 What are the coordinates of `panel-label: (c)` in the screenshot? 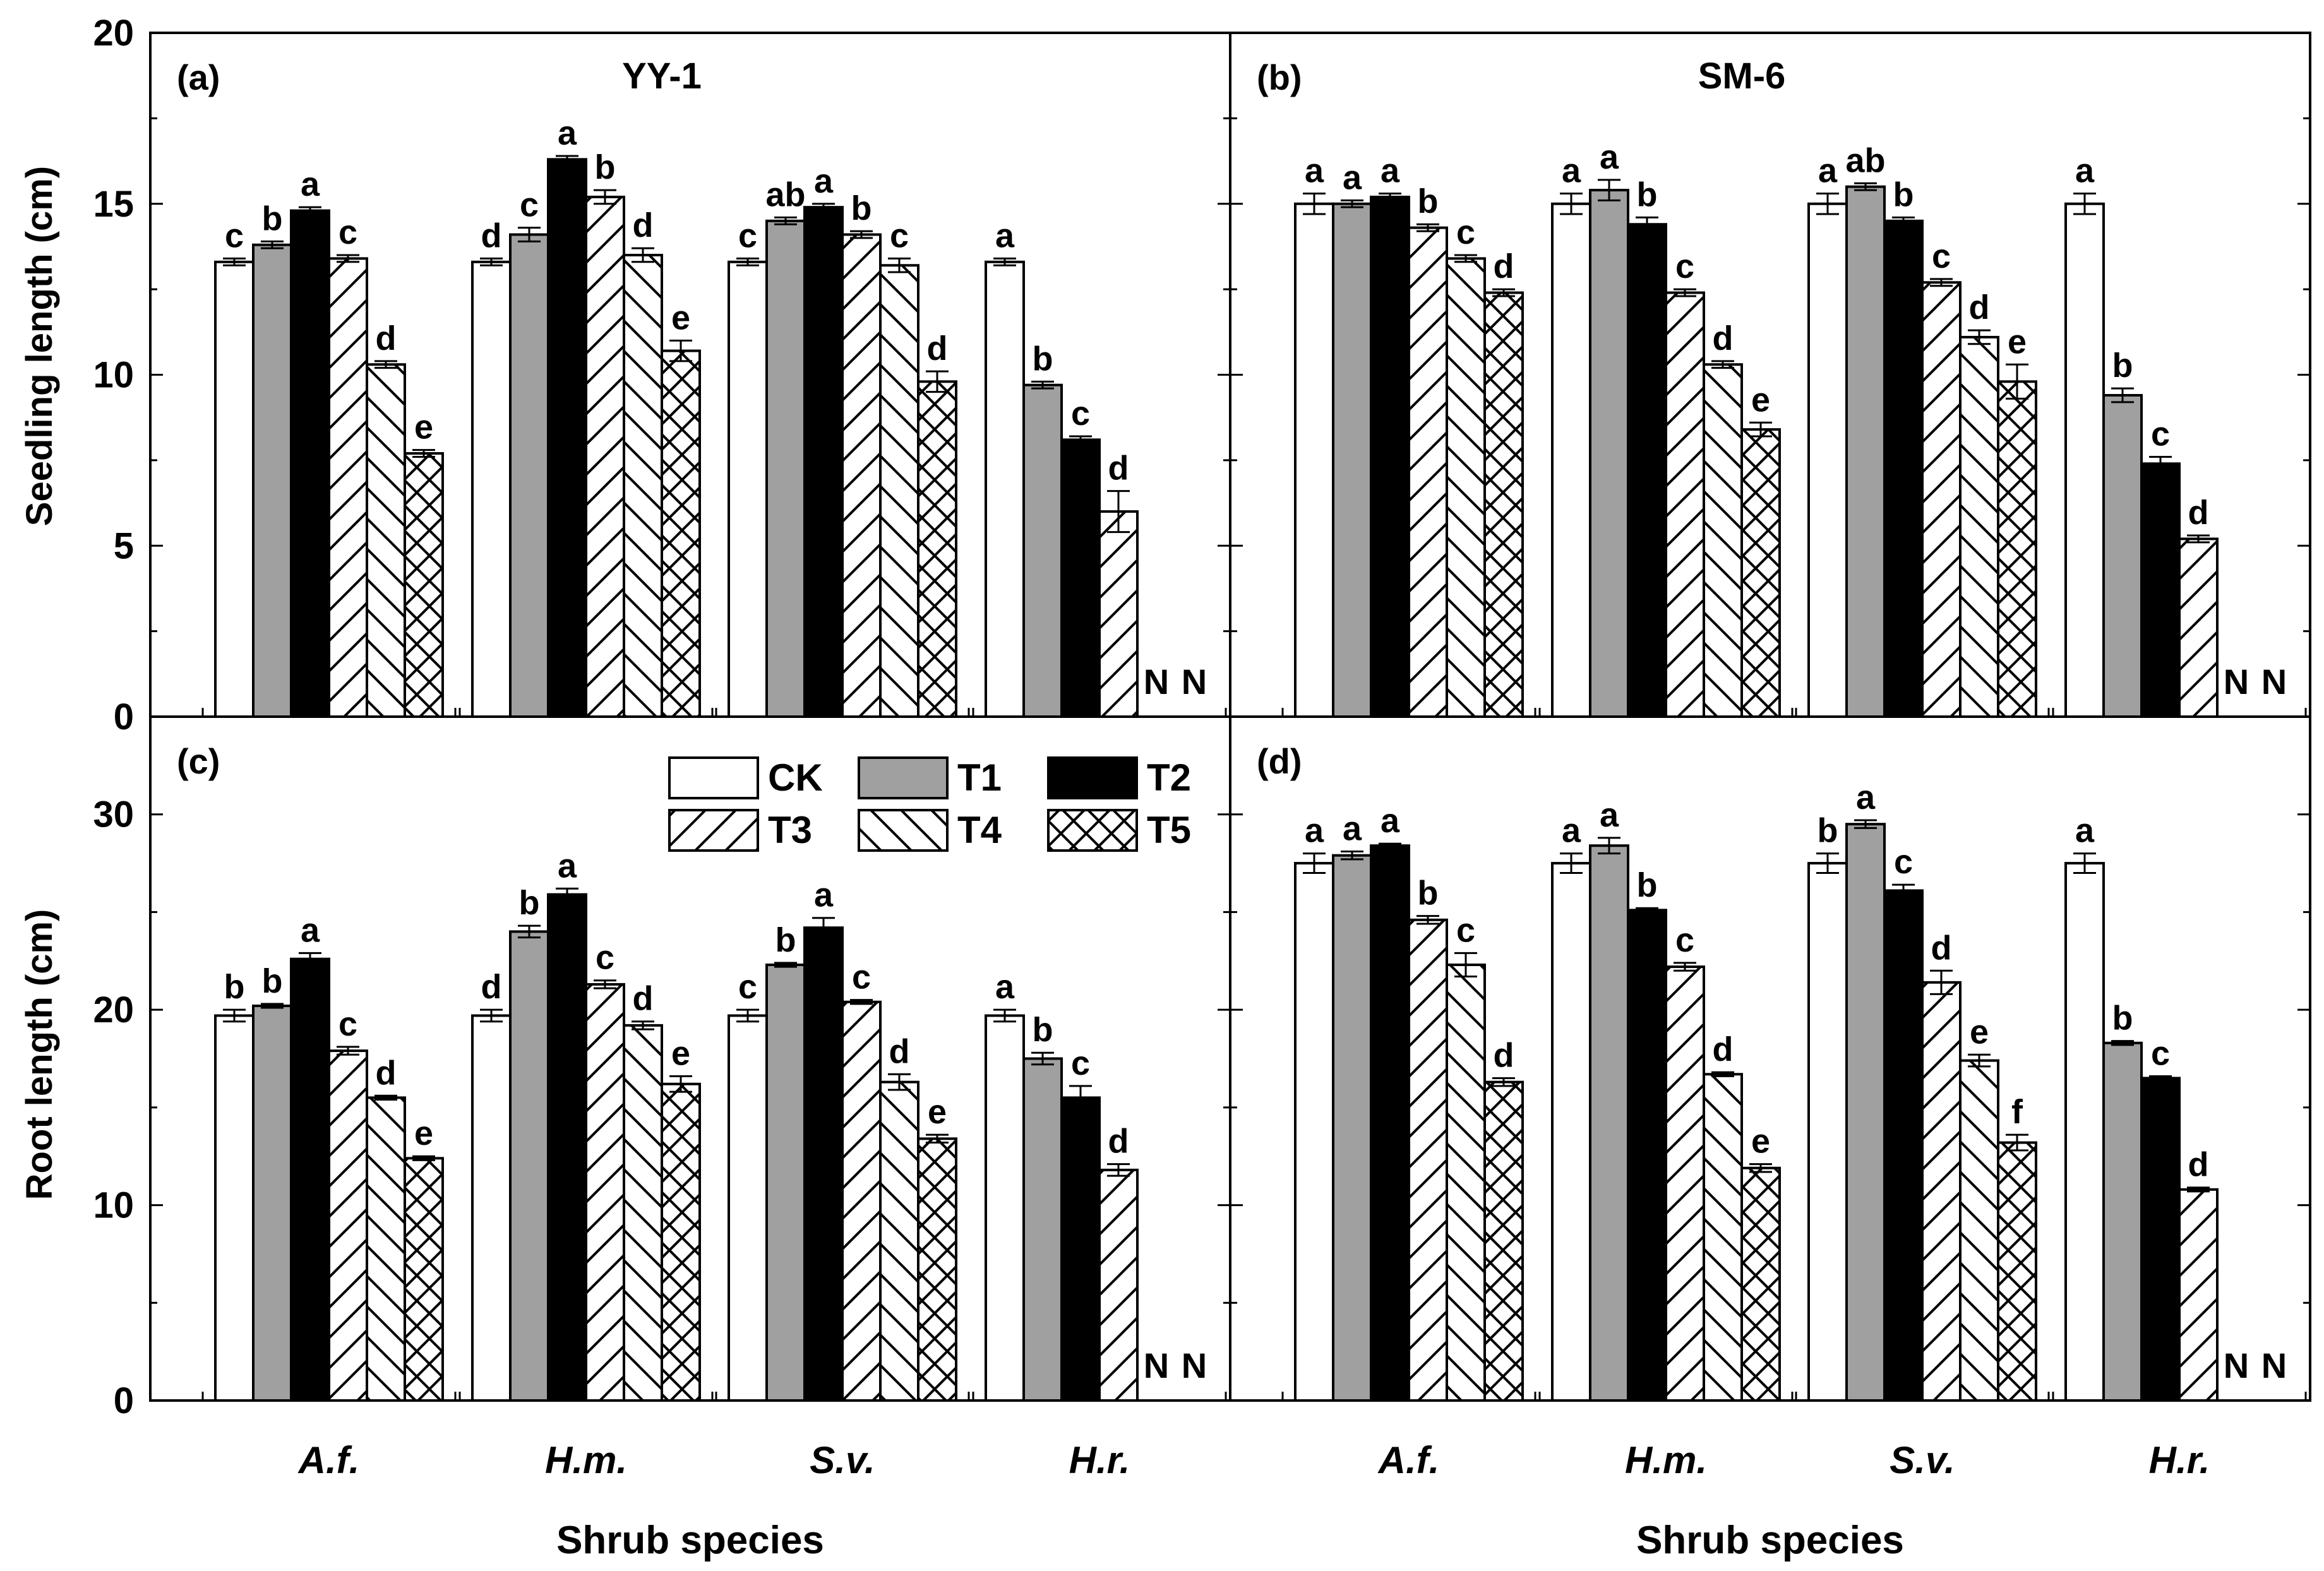 It's located at (198, 761).